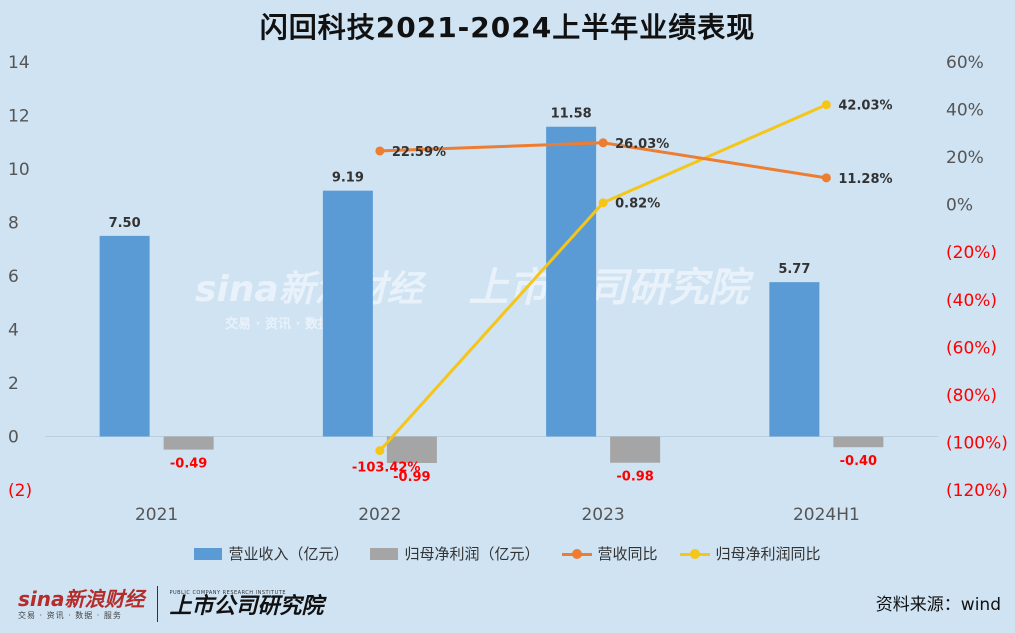 This screenshot has height=633, width=1015. I want to click on y-left-tick-label: (2), so click(20, 491).